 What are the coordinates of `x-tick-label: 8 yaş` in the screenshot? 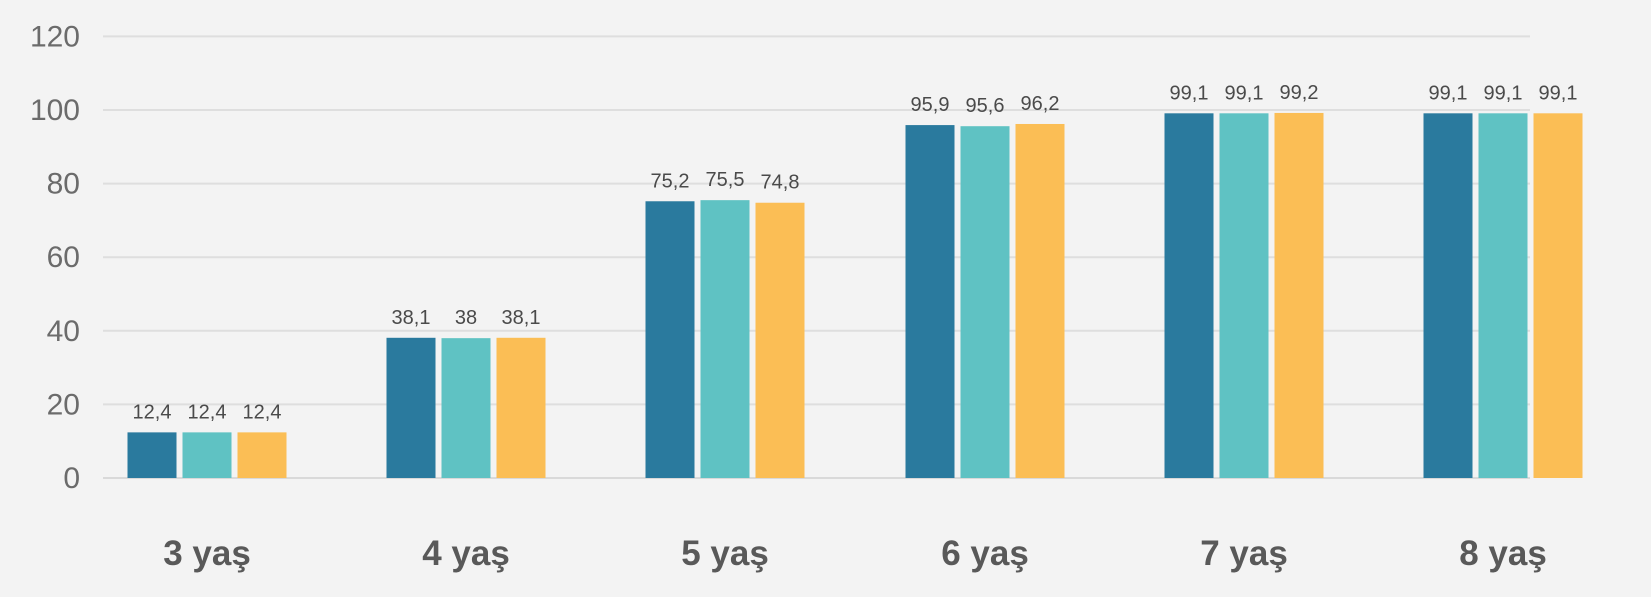 It's located at (1503, 553).